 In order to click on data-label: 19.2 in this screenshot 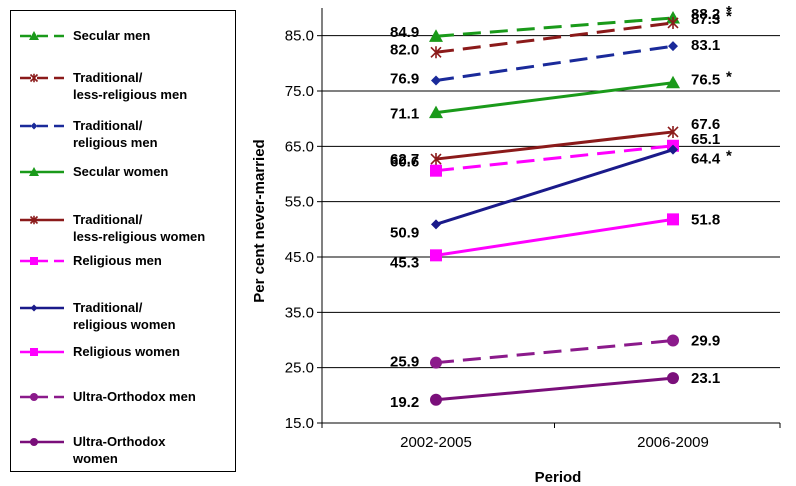, I will do `click(404, 402)`.